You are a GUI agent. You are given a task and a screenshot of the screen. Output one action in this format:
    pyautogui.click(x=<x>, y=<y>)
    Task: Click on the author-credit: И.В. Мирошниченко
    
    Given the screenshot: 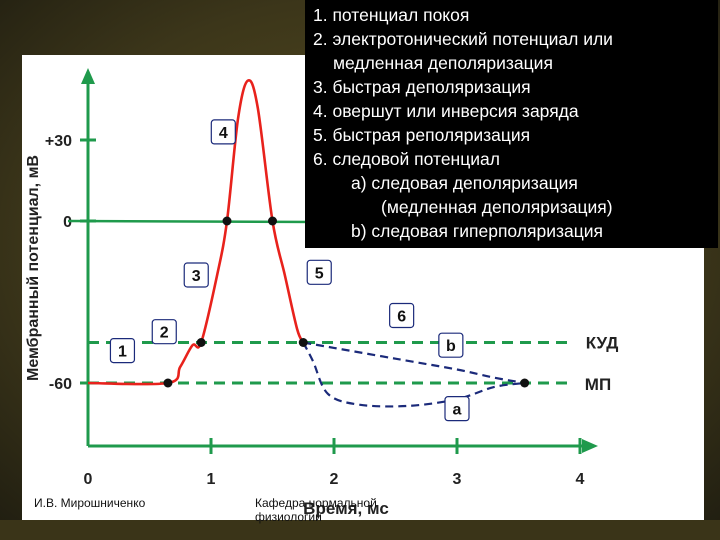 What is the action you would take?
    pyautogui.click(x=90, y=503)
    